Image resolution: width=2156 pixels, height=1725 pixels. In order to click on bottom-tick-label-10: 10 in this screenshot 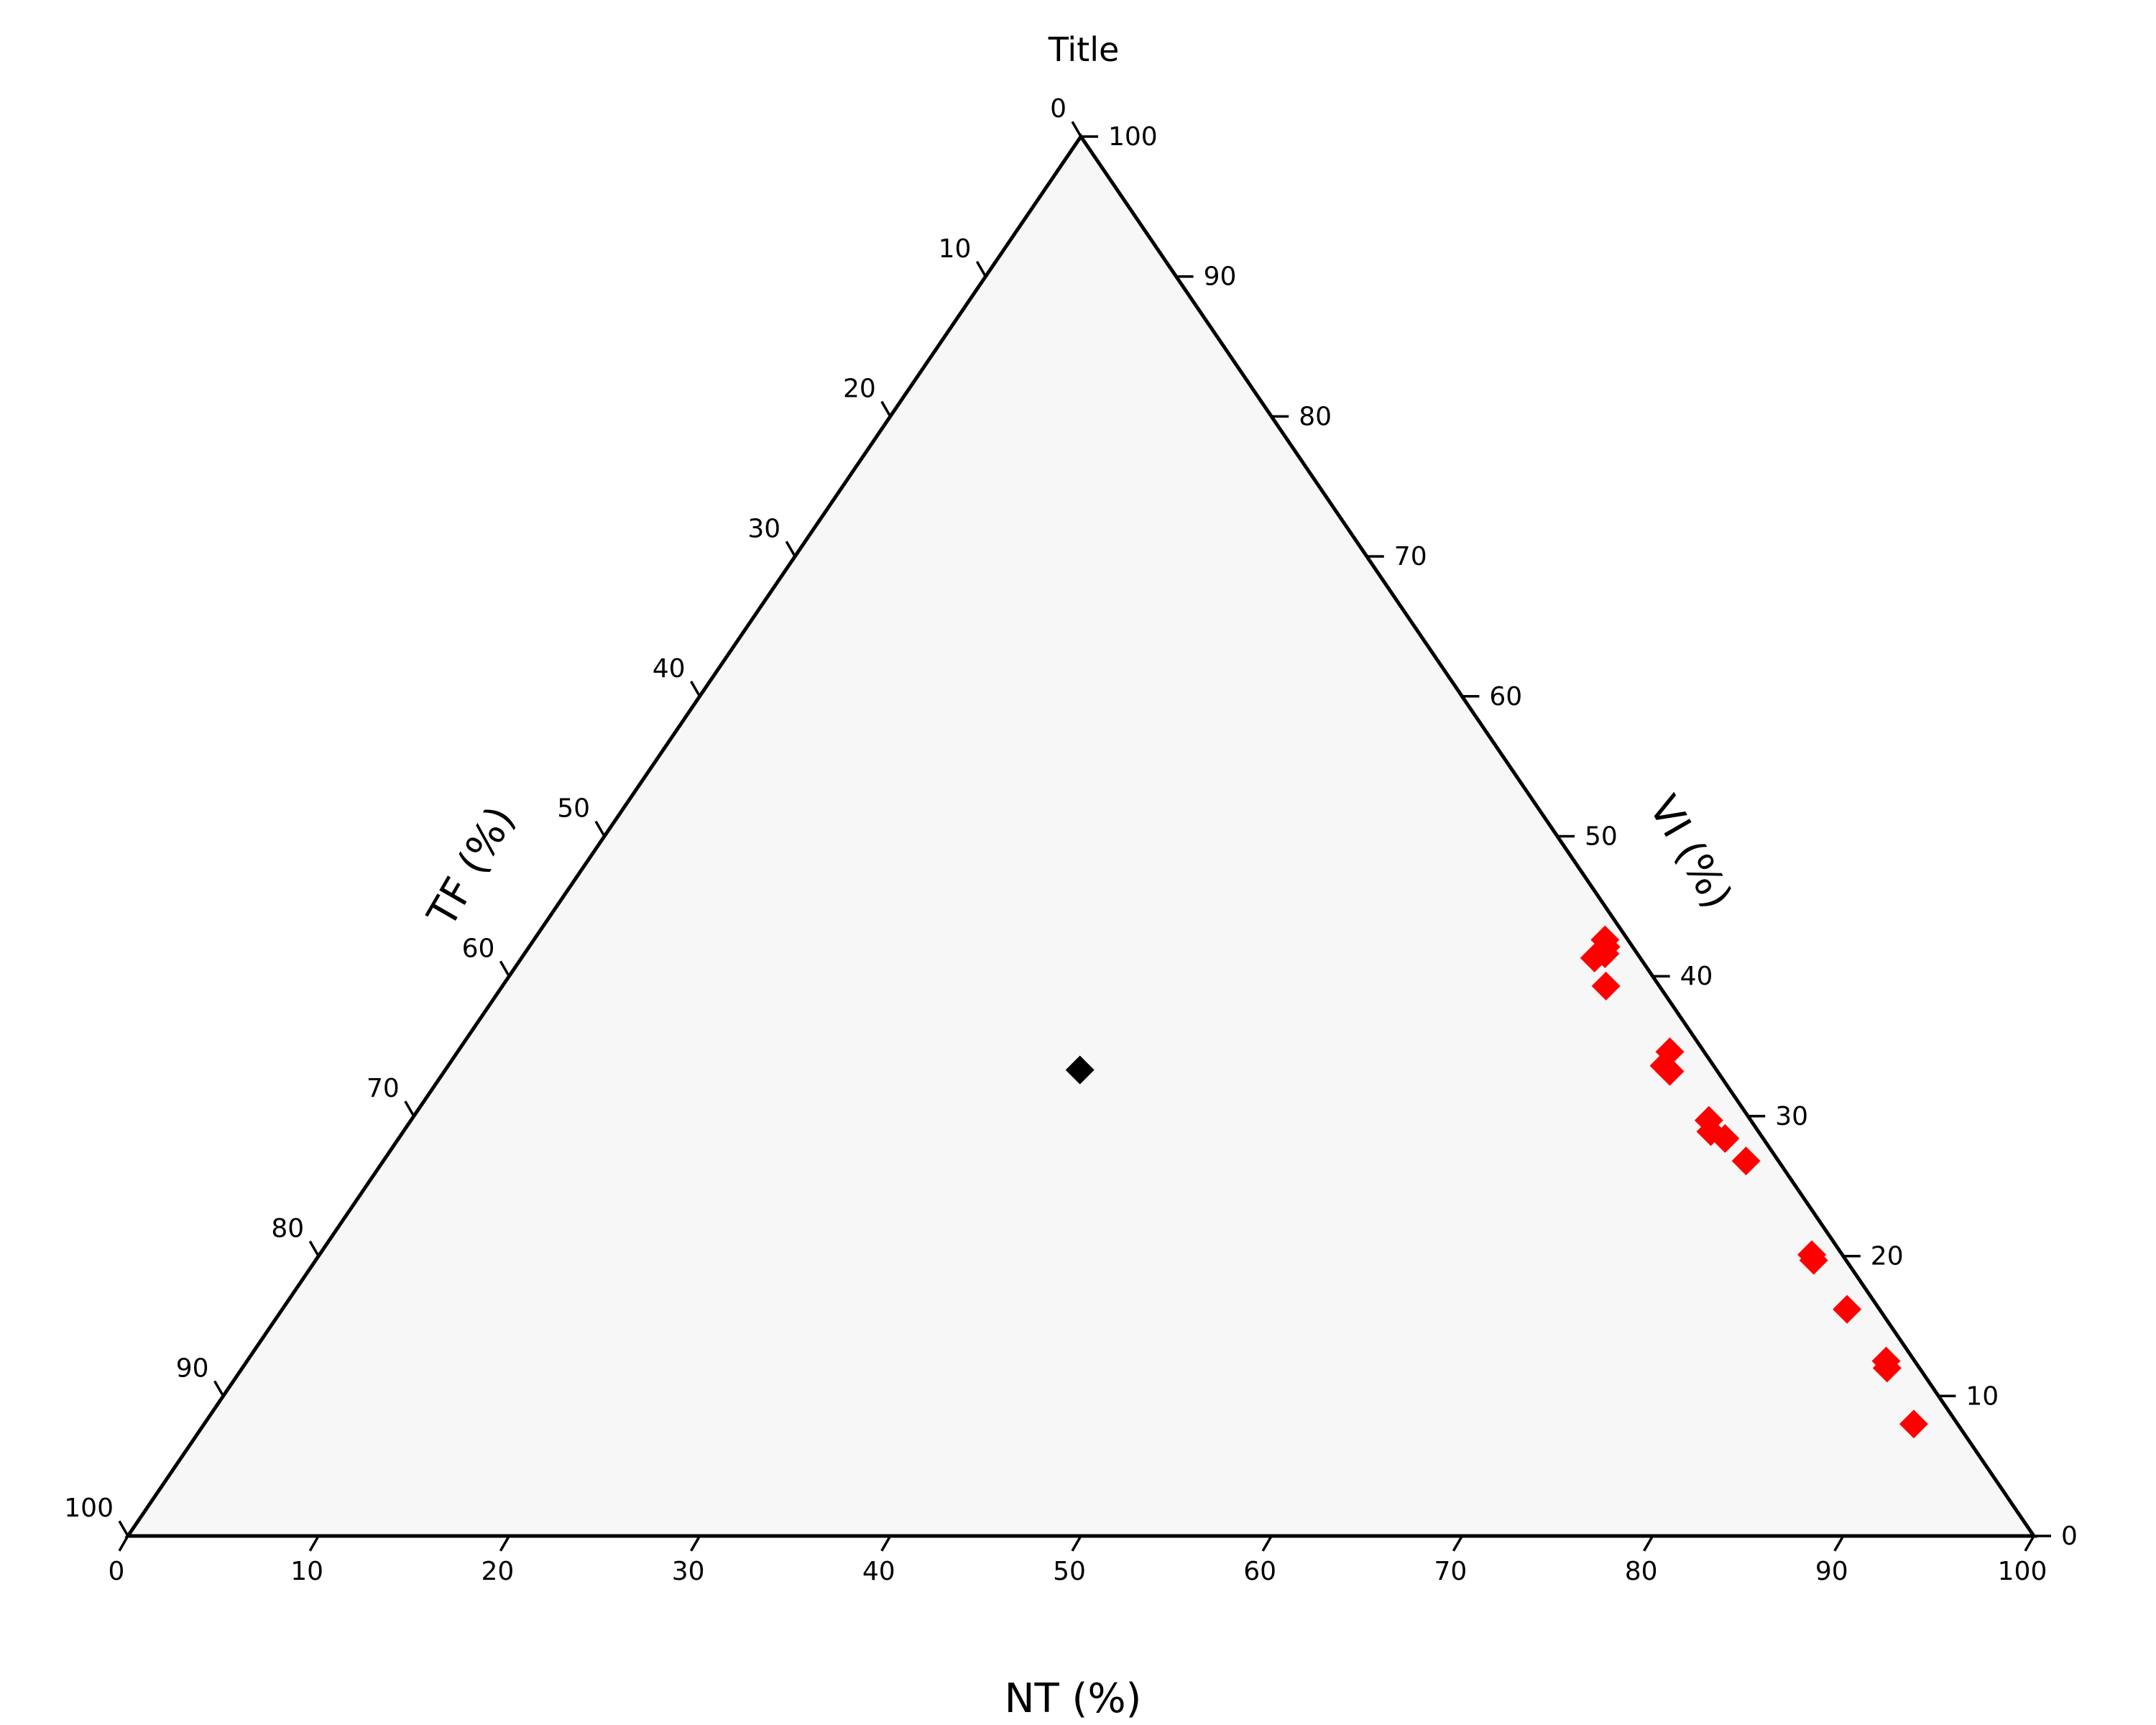, I will do `click(306, 1571)`.